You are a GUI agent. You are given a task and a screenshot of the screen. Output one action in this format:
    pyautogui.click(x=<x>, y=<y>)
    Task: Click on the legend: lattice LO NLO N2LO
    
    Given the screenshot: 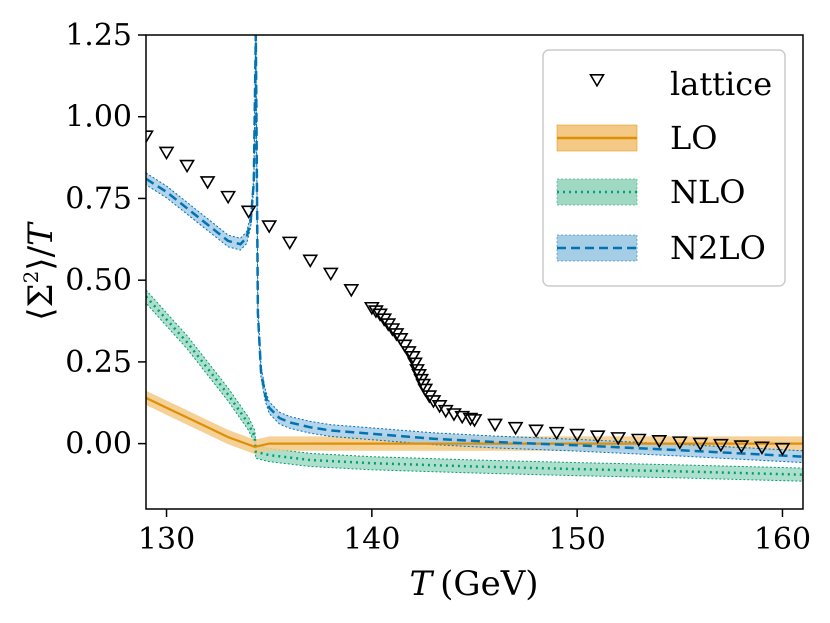 What is the action you would take?
    pyautogui.click(x=664, y=168)
    